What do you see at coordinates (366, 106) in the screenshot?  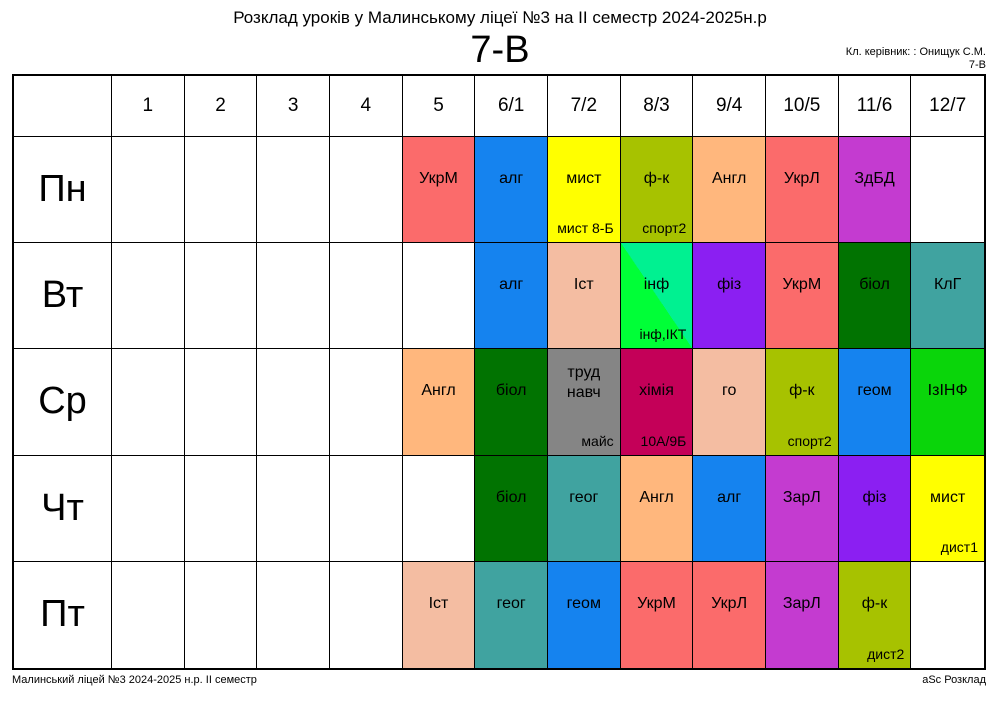 I see `period-header: 4` at bounding box center [366, 106].